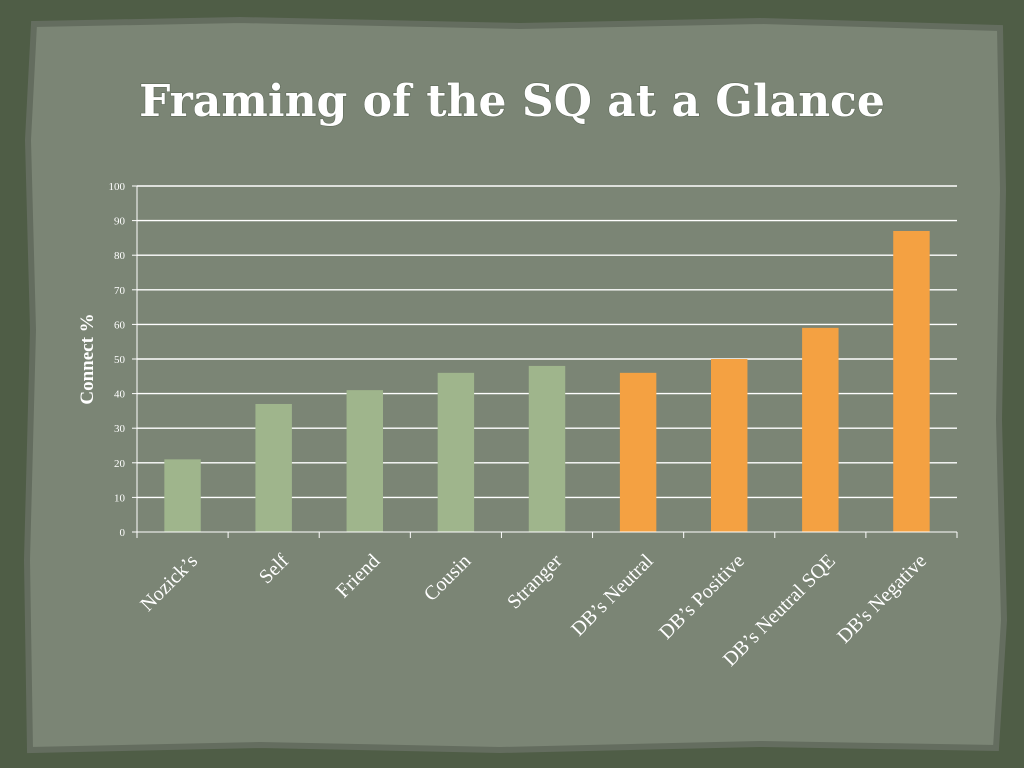 The width and height of the screenshot is (1024, 768). What do you see at coordinates (120, 464) in the screenshot?
I see `y-tick-label: 20` at bounding box center [120, 464].